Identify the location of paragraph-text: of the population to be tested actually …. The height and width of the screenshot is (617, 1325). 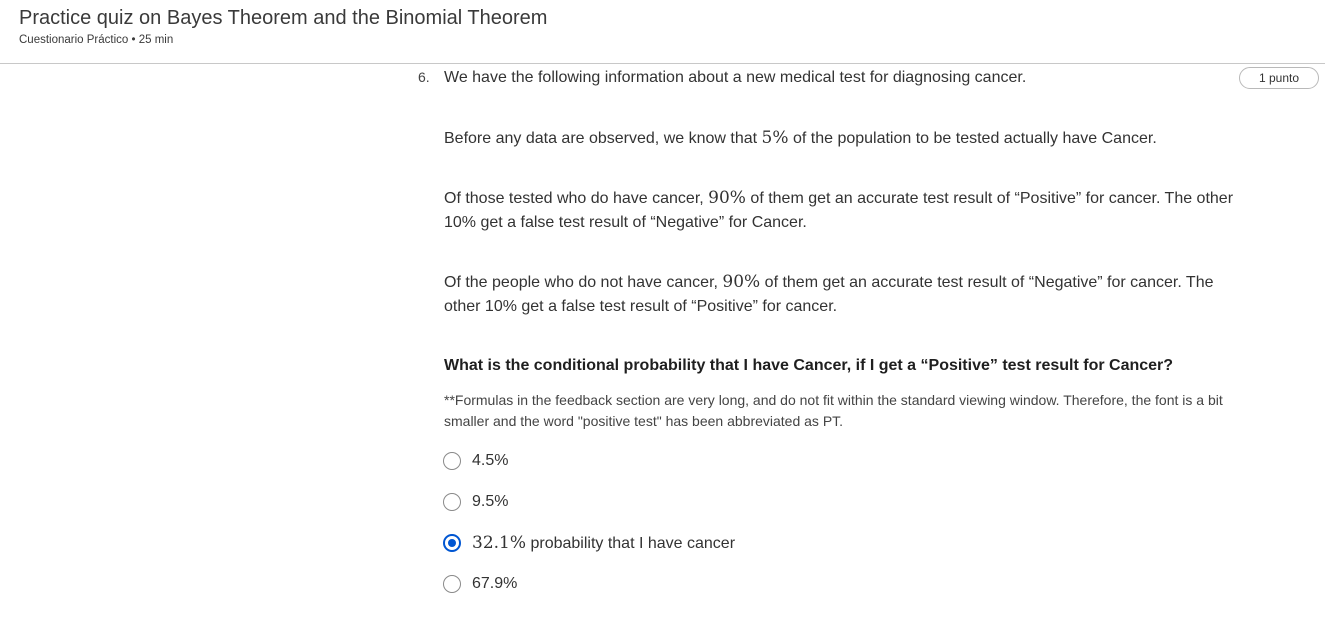
(972, 138).